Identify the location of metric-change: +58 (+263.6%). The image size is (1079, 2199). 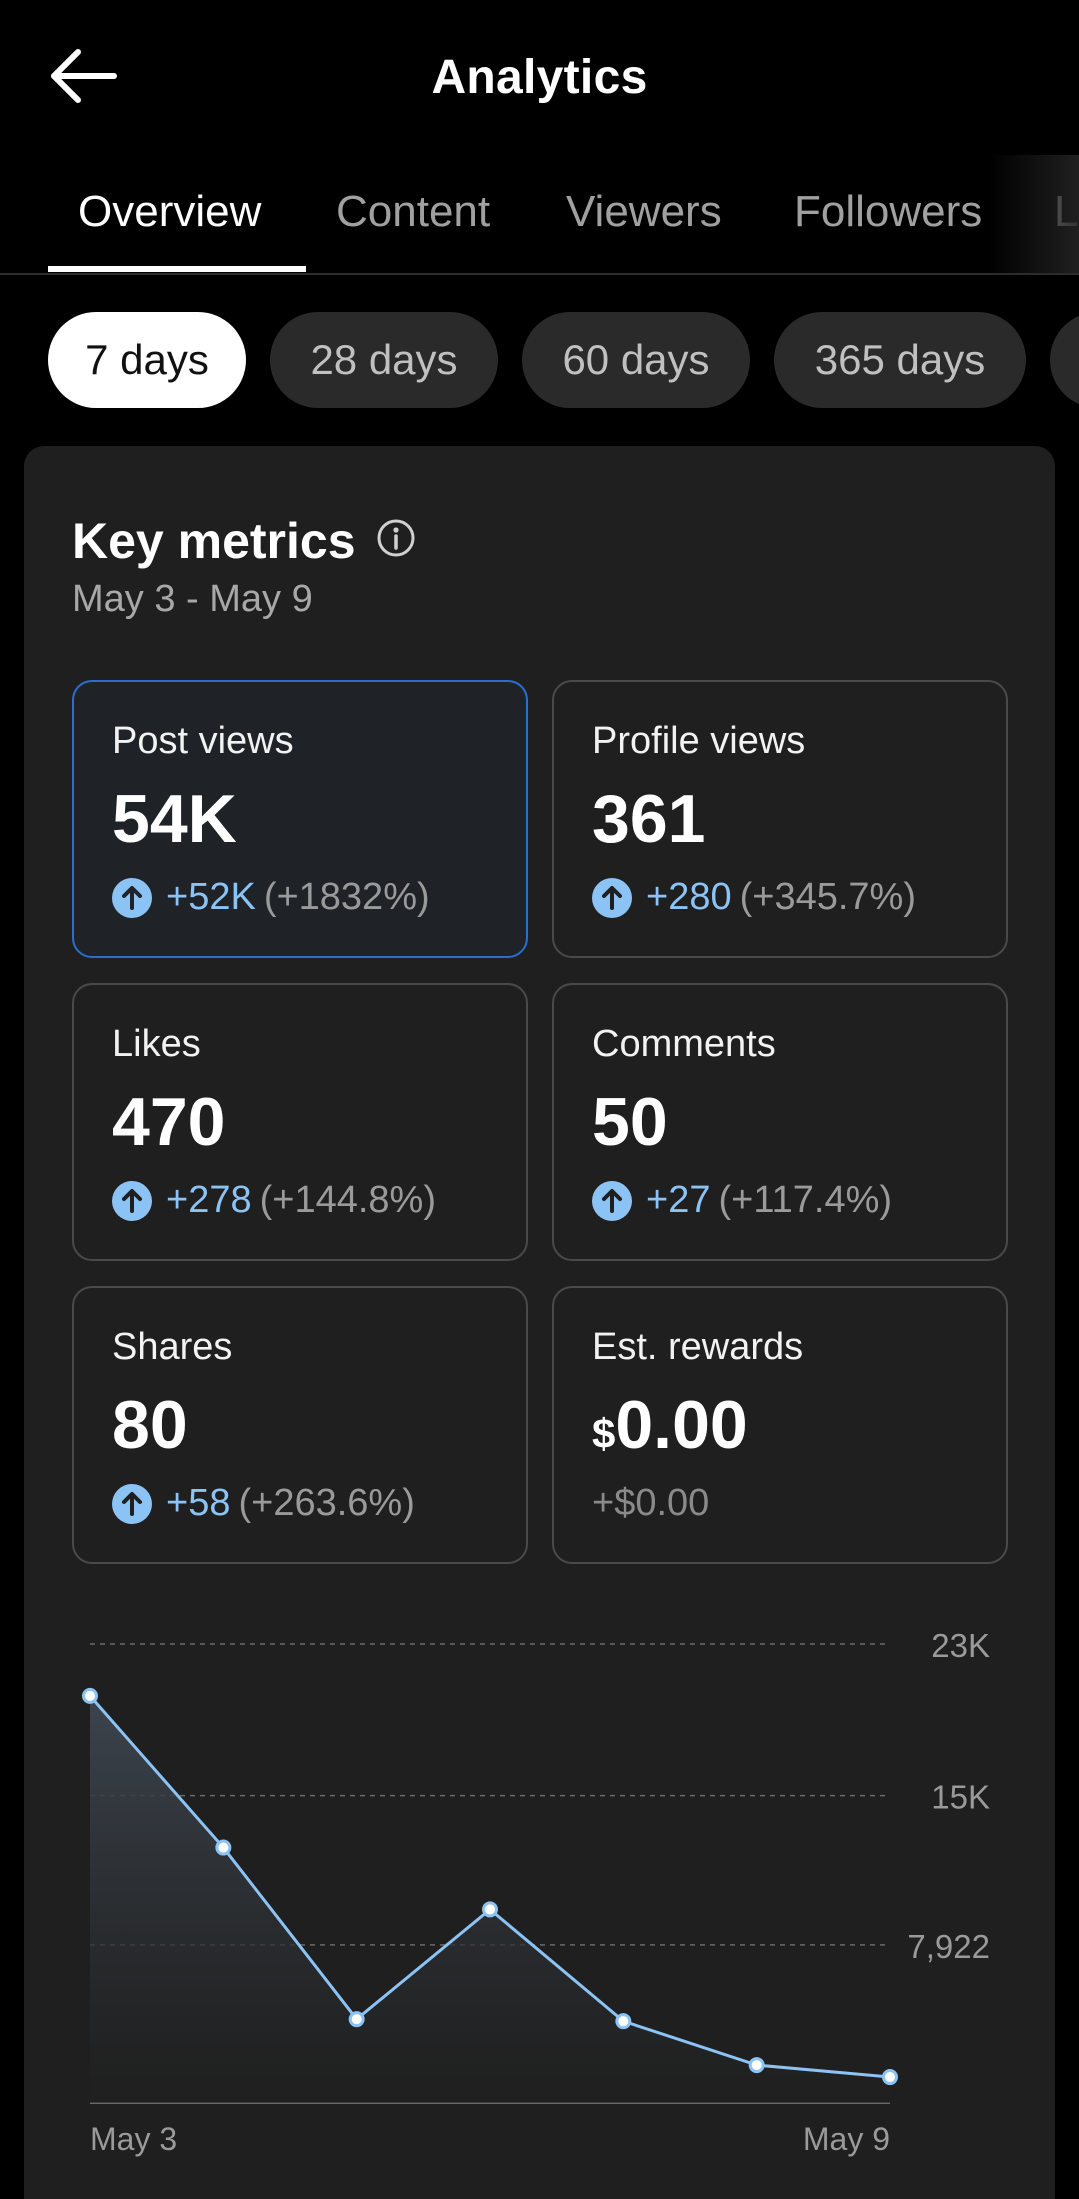
(263, 1503).